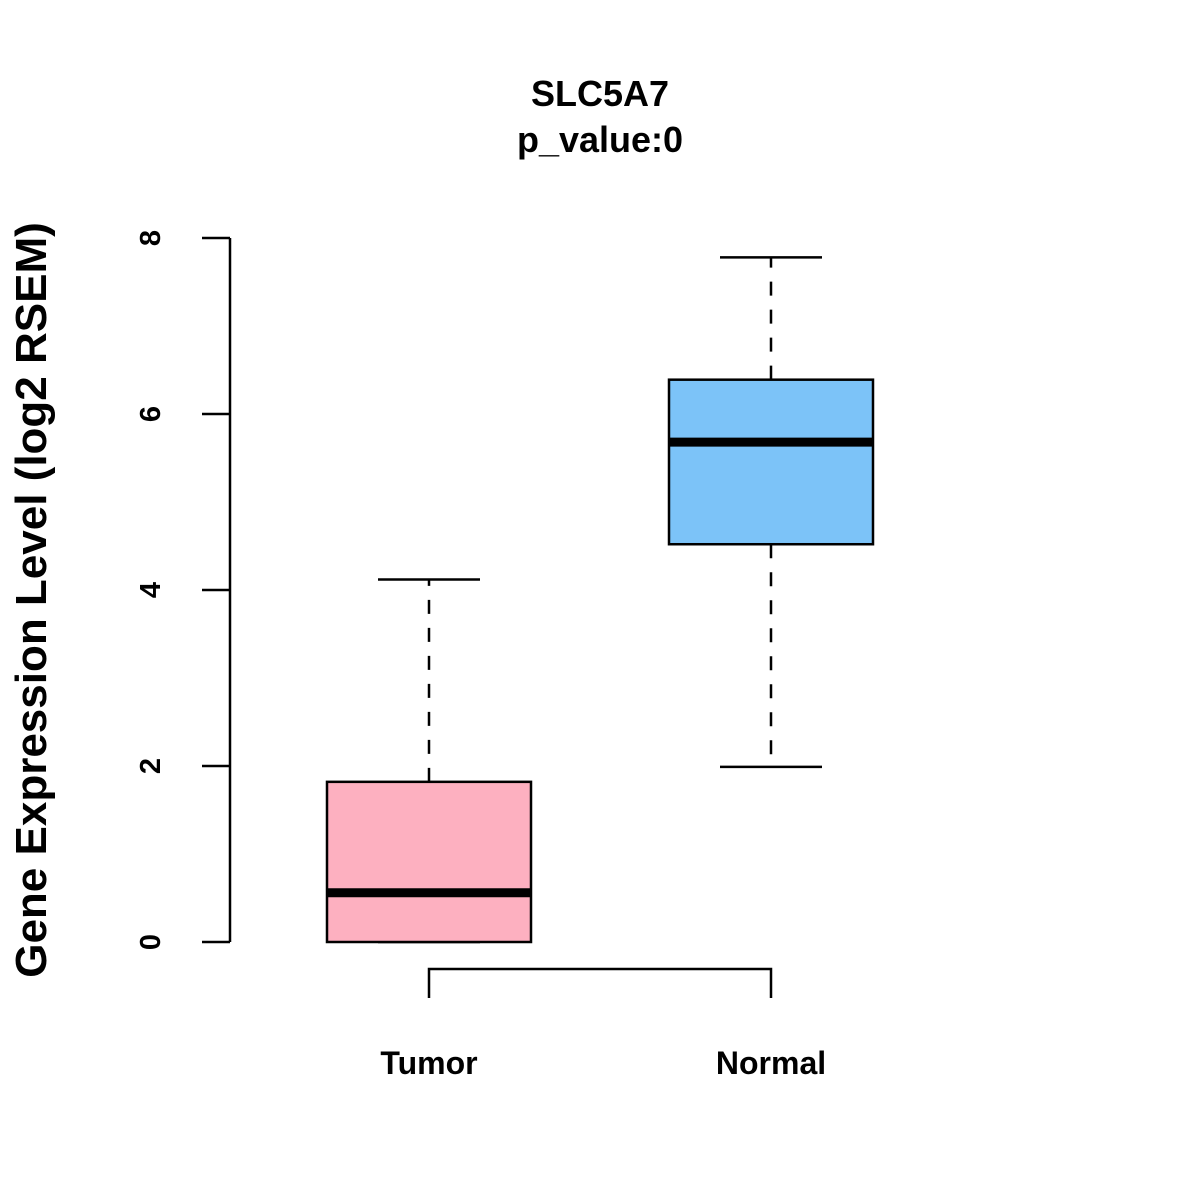  I want to click on y-tick-label-2: 2, so click(151, 766).